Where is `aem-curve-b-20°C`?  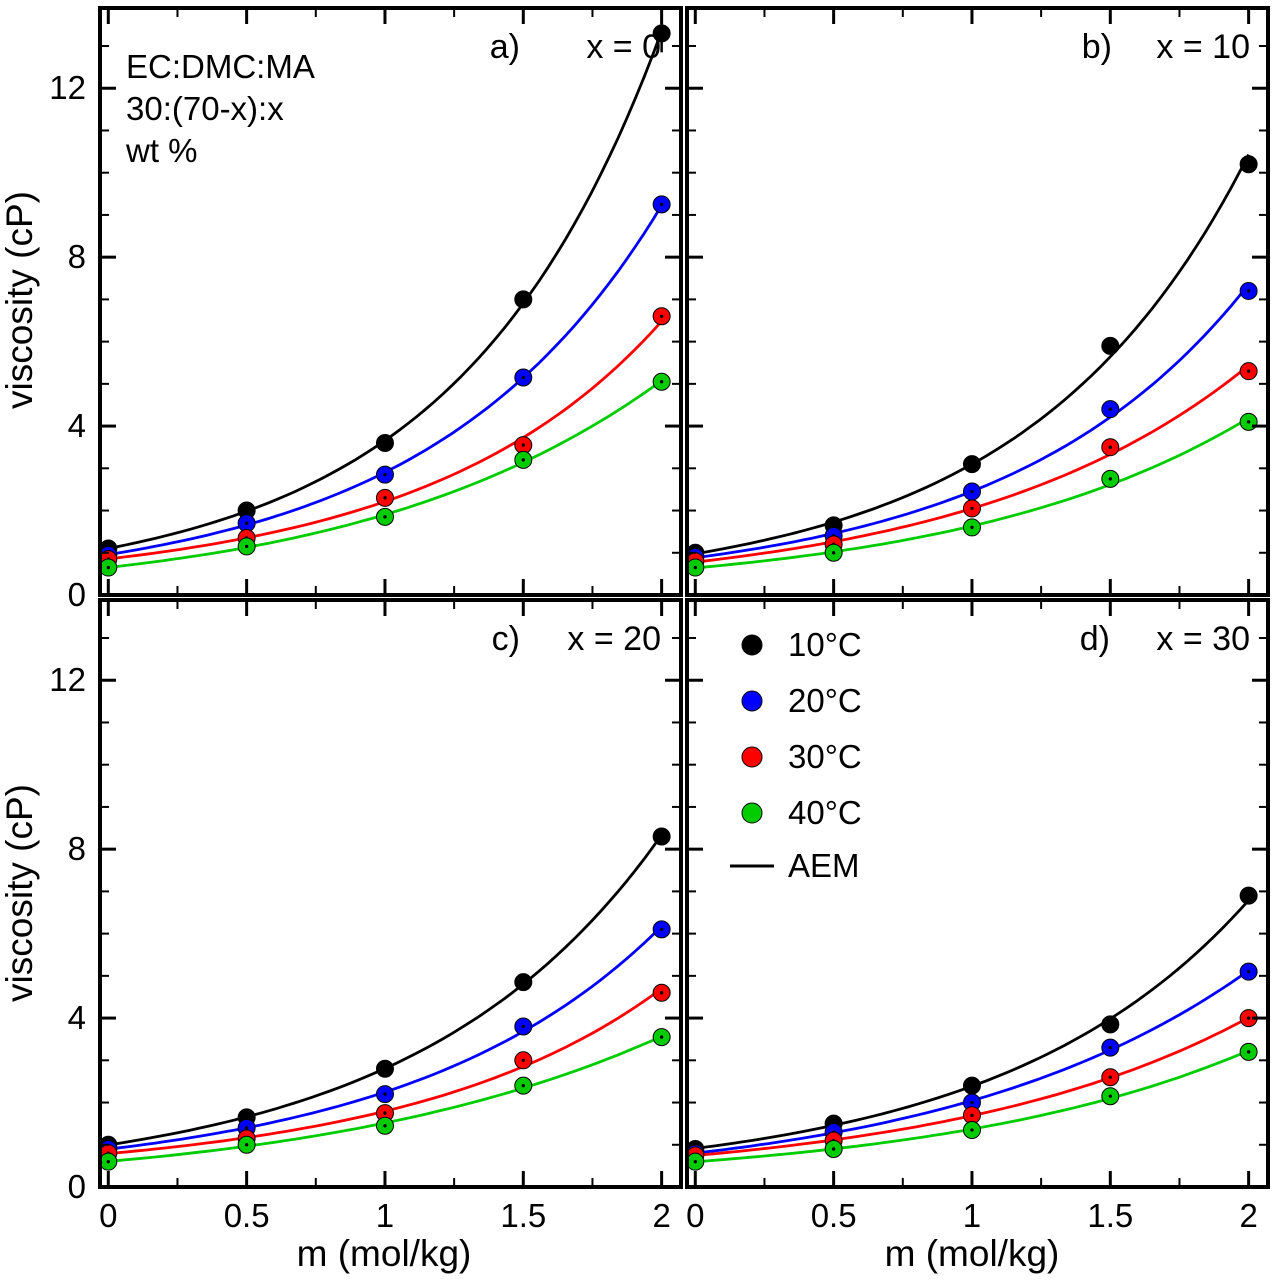 aem-curve-b-20°C is located at coordinates (969, 421).